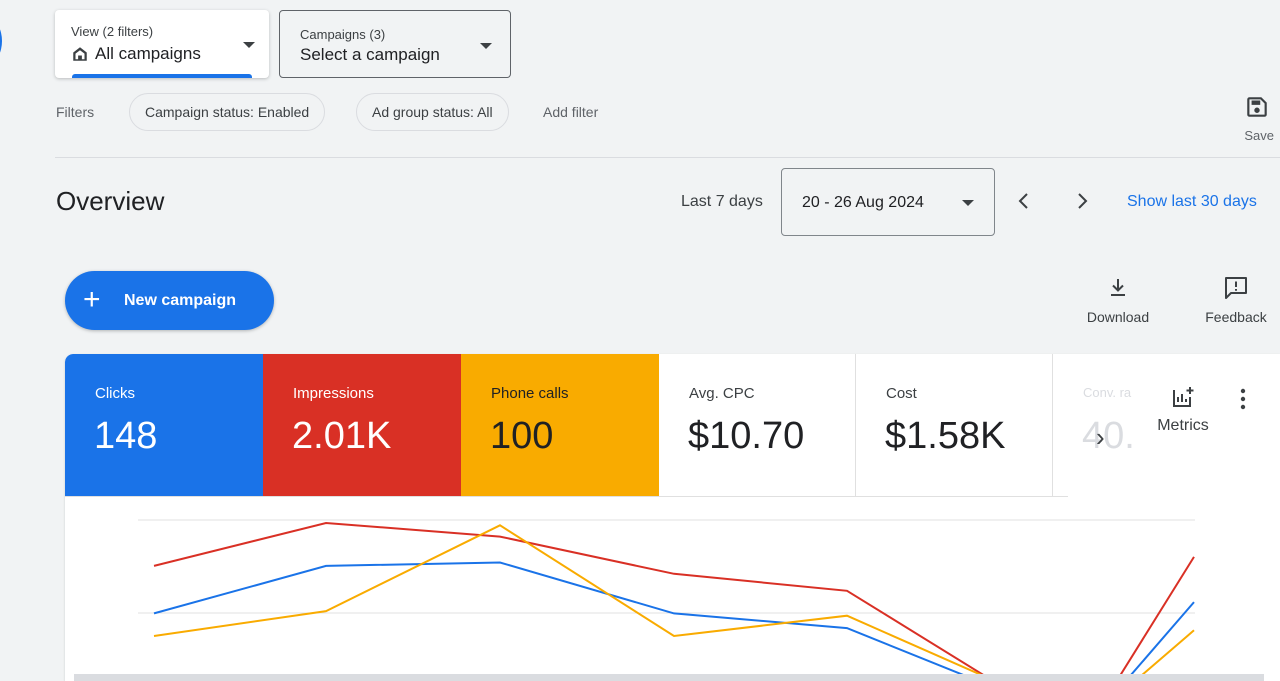 The width and height of the screenshot is (1280, 681). Describe the element at coordinates (180, 300) in the screenshot. I see `new-campaign-label: New campaign` at that location.